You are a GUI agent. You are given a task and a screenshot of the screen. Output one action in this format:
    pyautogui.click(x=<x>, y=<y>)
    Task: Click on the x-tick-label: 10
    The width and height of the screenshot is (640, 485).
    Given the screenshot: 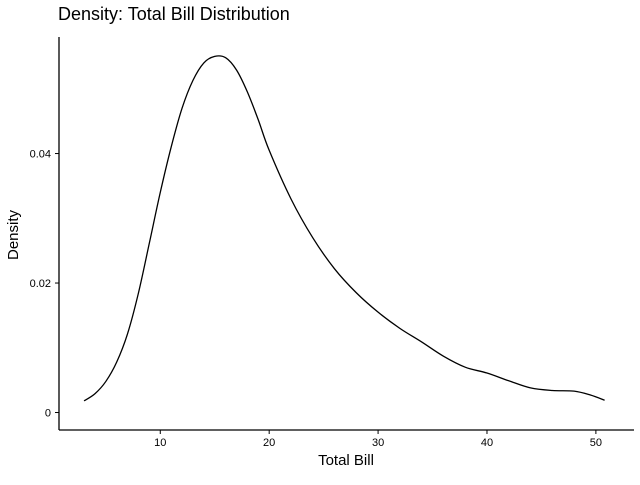 What is the action you would take?
    pyautogui.click(x=160, y=443)
    